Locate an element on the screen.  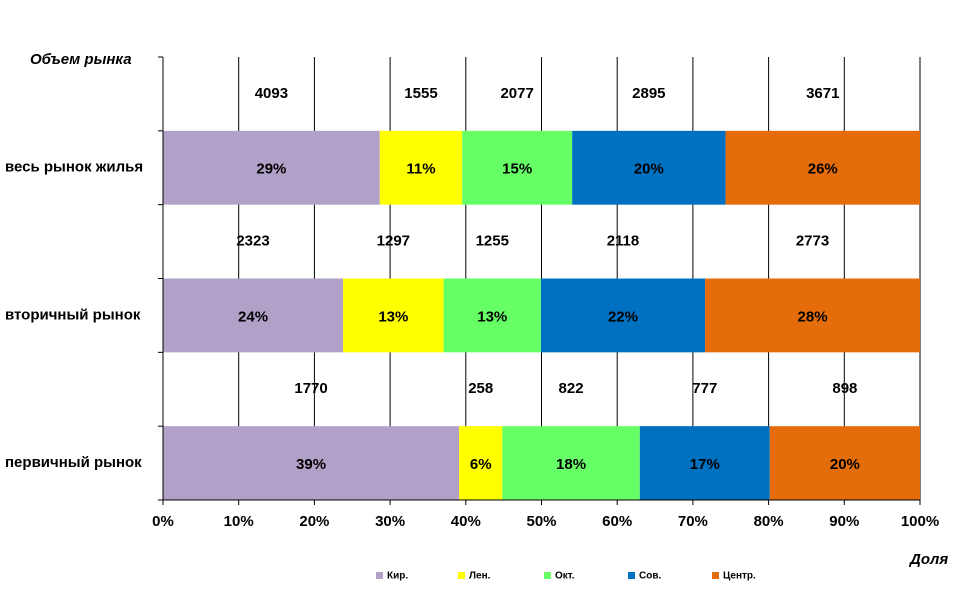
x-tick-label: 90% is located at coordinates (844, 521).